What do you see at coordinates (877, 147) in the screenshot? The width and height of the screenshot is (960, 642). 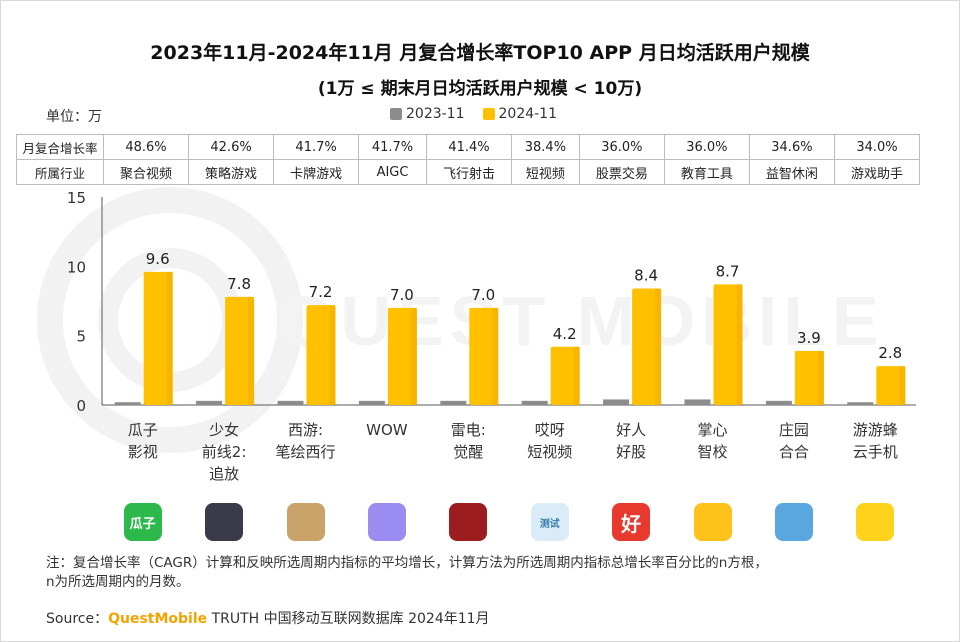 I see `growth-cell: 34.0%` at bounding box center [877, 147].